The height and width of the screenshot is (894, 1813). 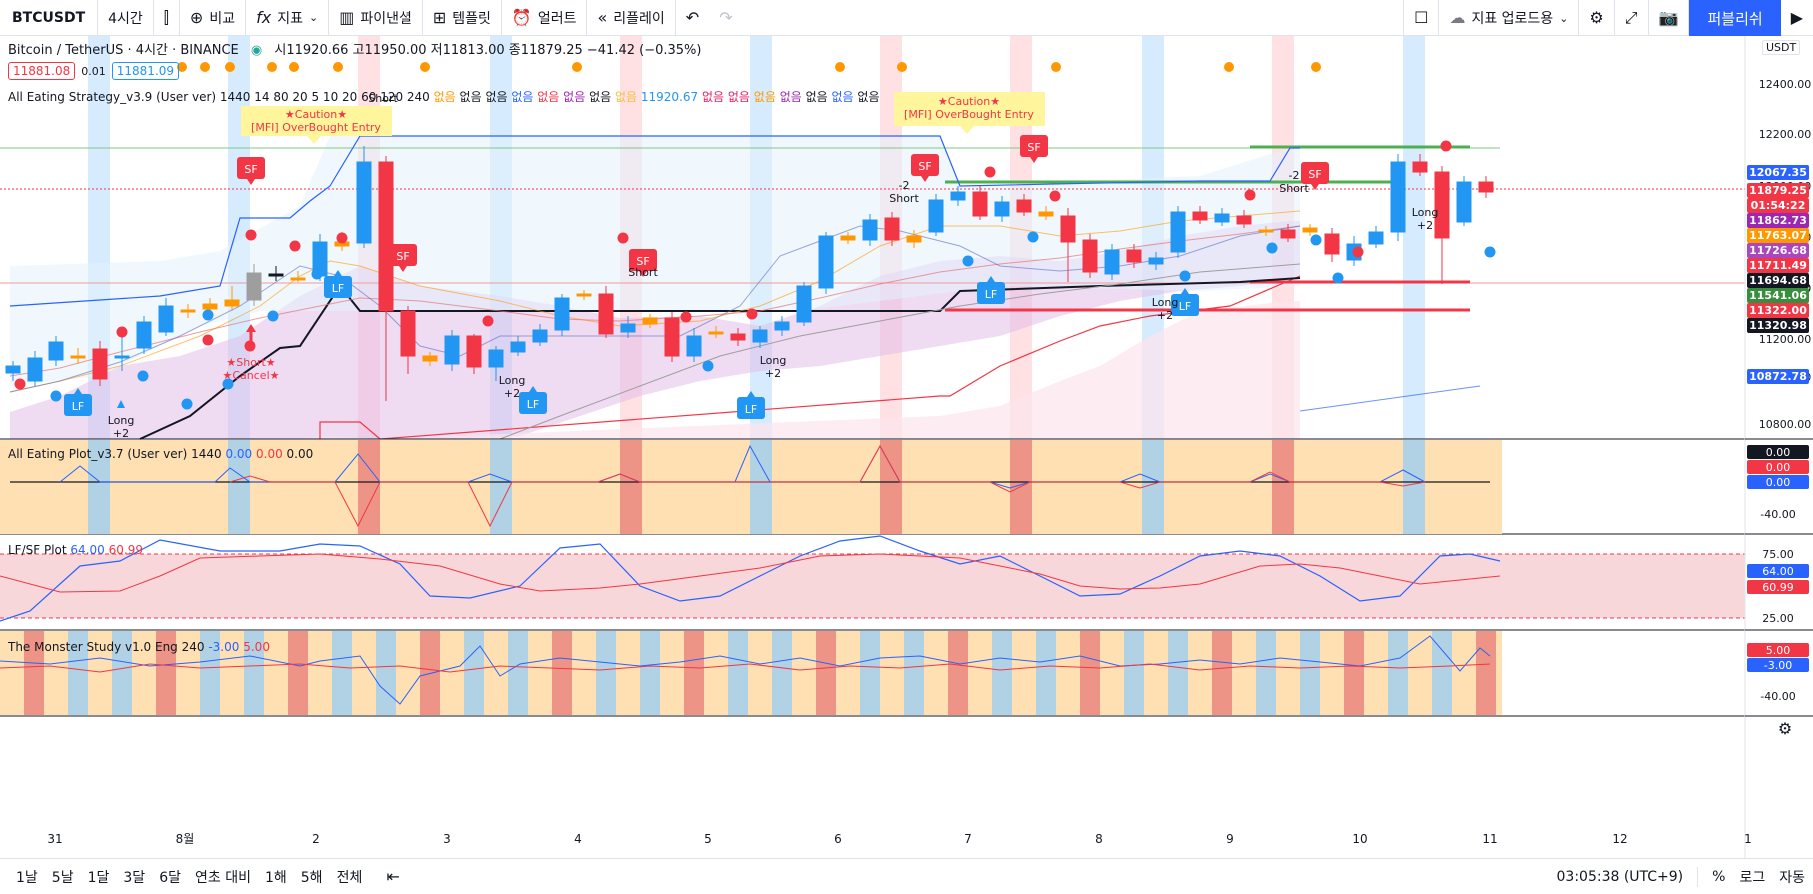 What do you see at coordinates (403, 258) in the screenshot?
I see `sf-marker-2: SF` at bounding box center [403, 258].